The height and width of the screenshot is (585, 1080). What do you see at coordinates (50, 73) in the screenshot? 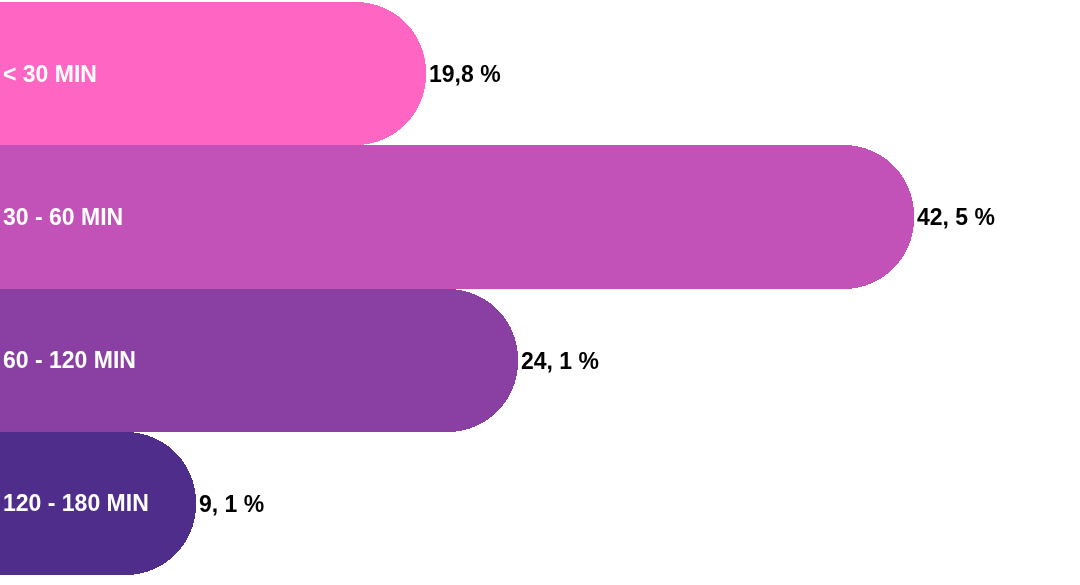
I see `y-tick-label: < 30 MIN` at bounding box center [50, 73].